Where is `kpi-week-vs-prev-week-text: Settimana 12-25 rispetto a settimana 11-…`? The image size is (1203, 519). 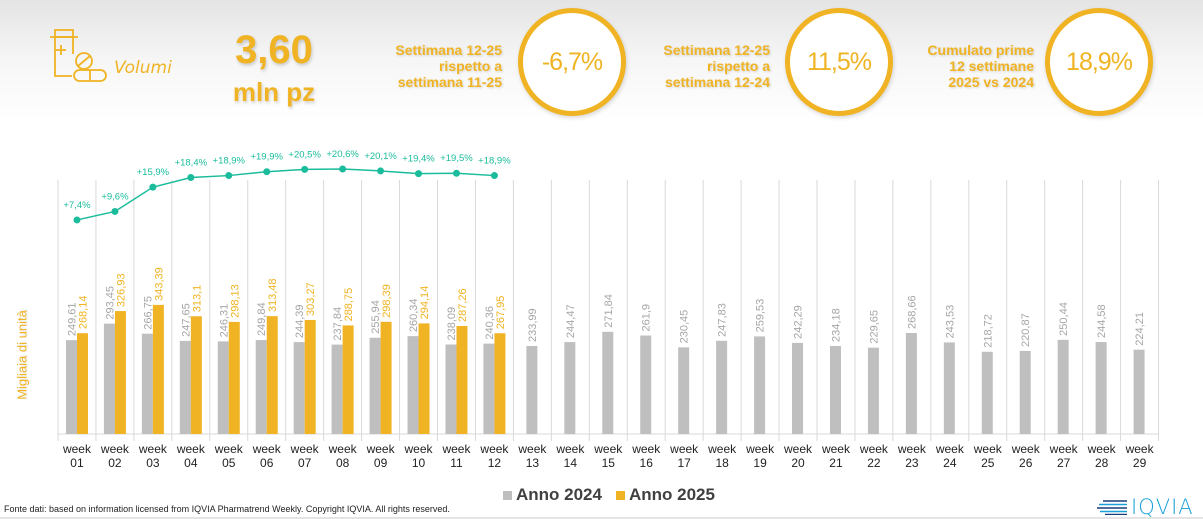
kpi-week-vs-prev-week-text: Settimana 12-25 rispetto a settimana 11-… is located at coordinates (441, 66).